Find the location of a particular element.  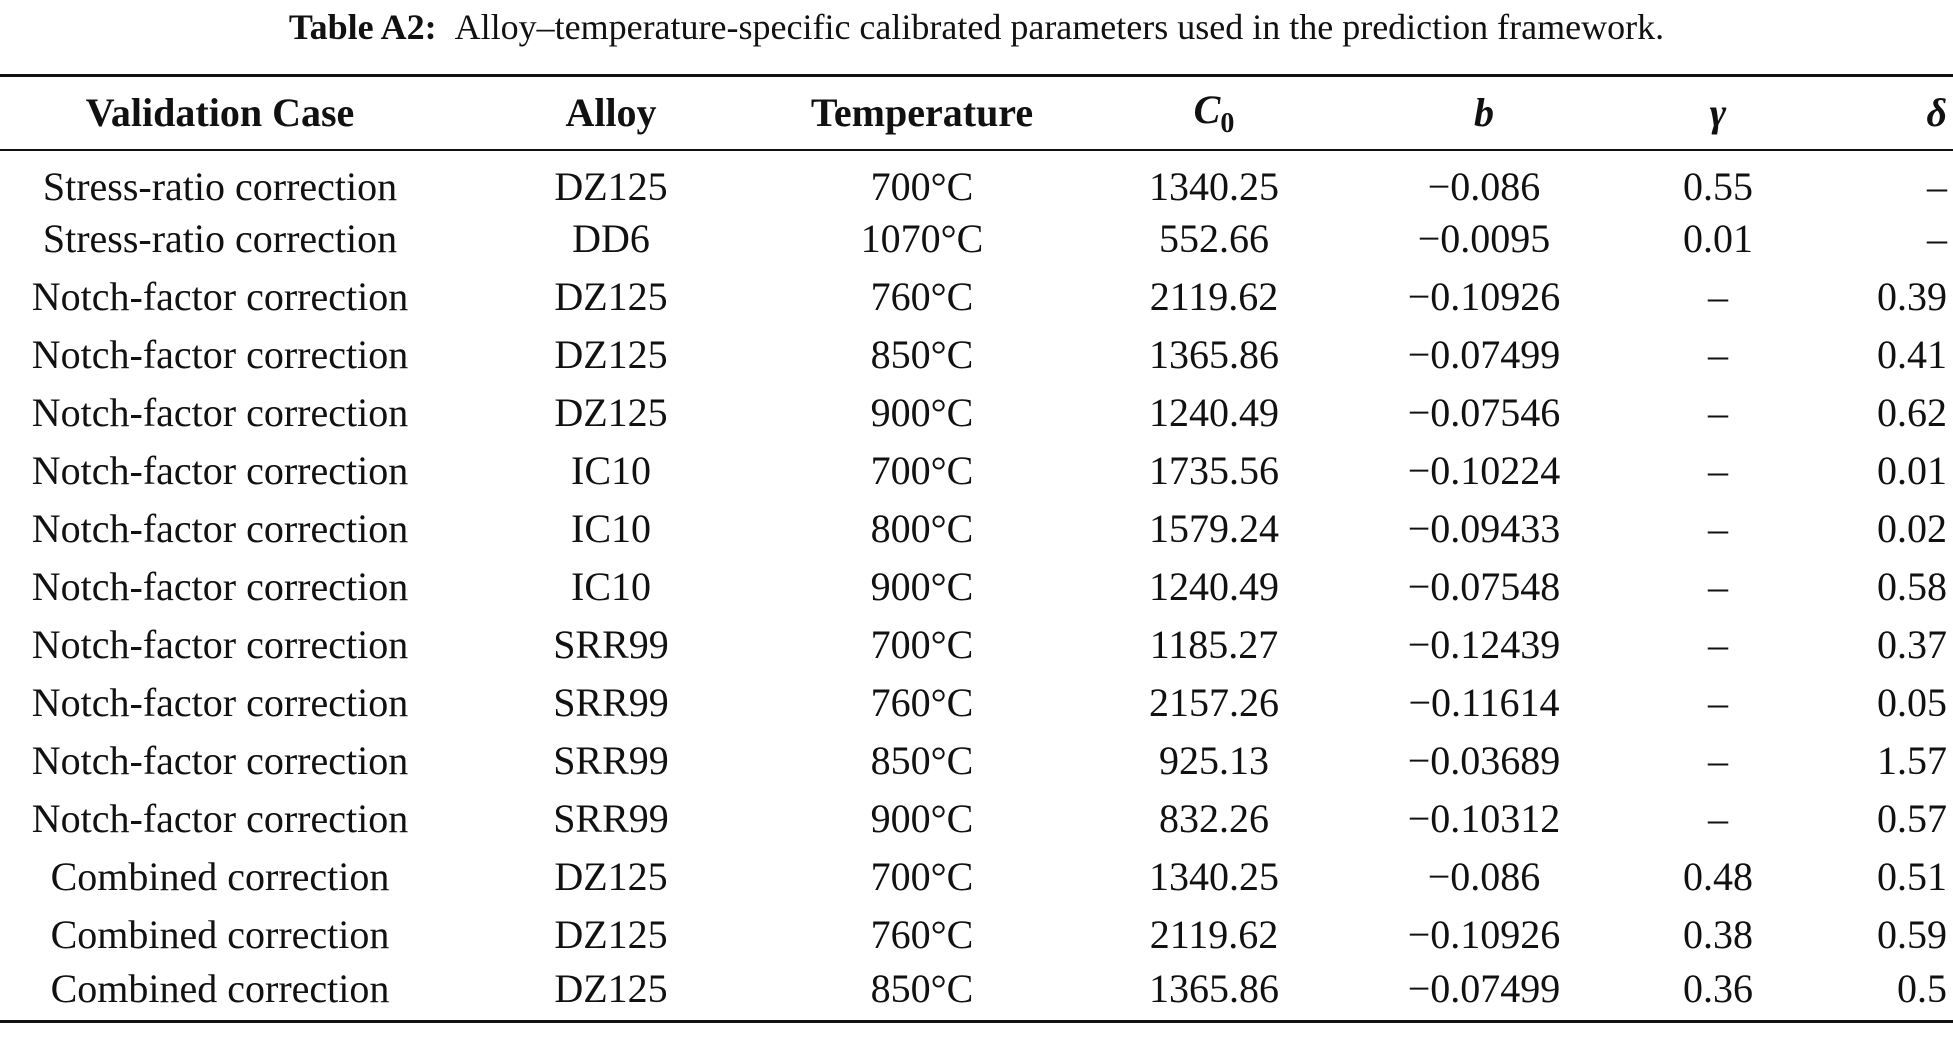

table-cell: 0.5 is located at coordinates (1893, 993).